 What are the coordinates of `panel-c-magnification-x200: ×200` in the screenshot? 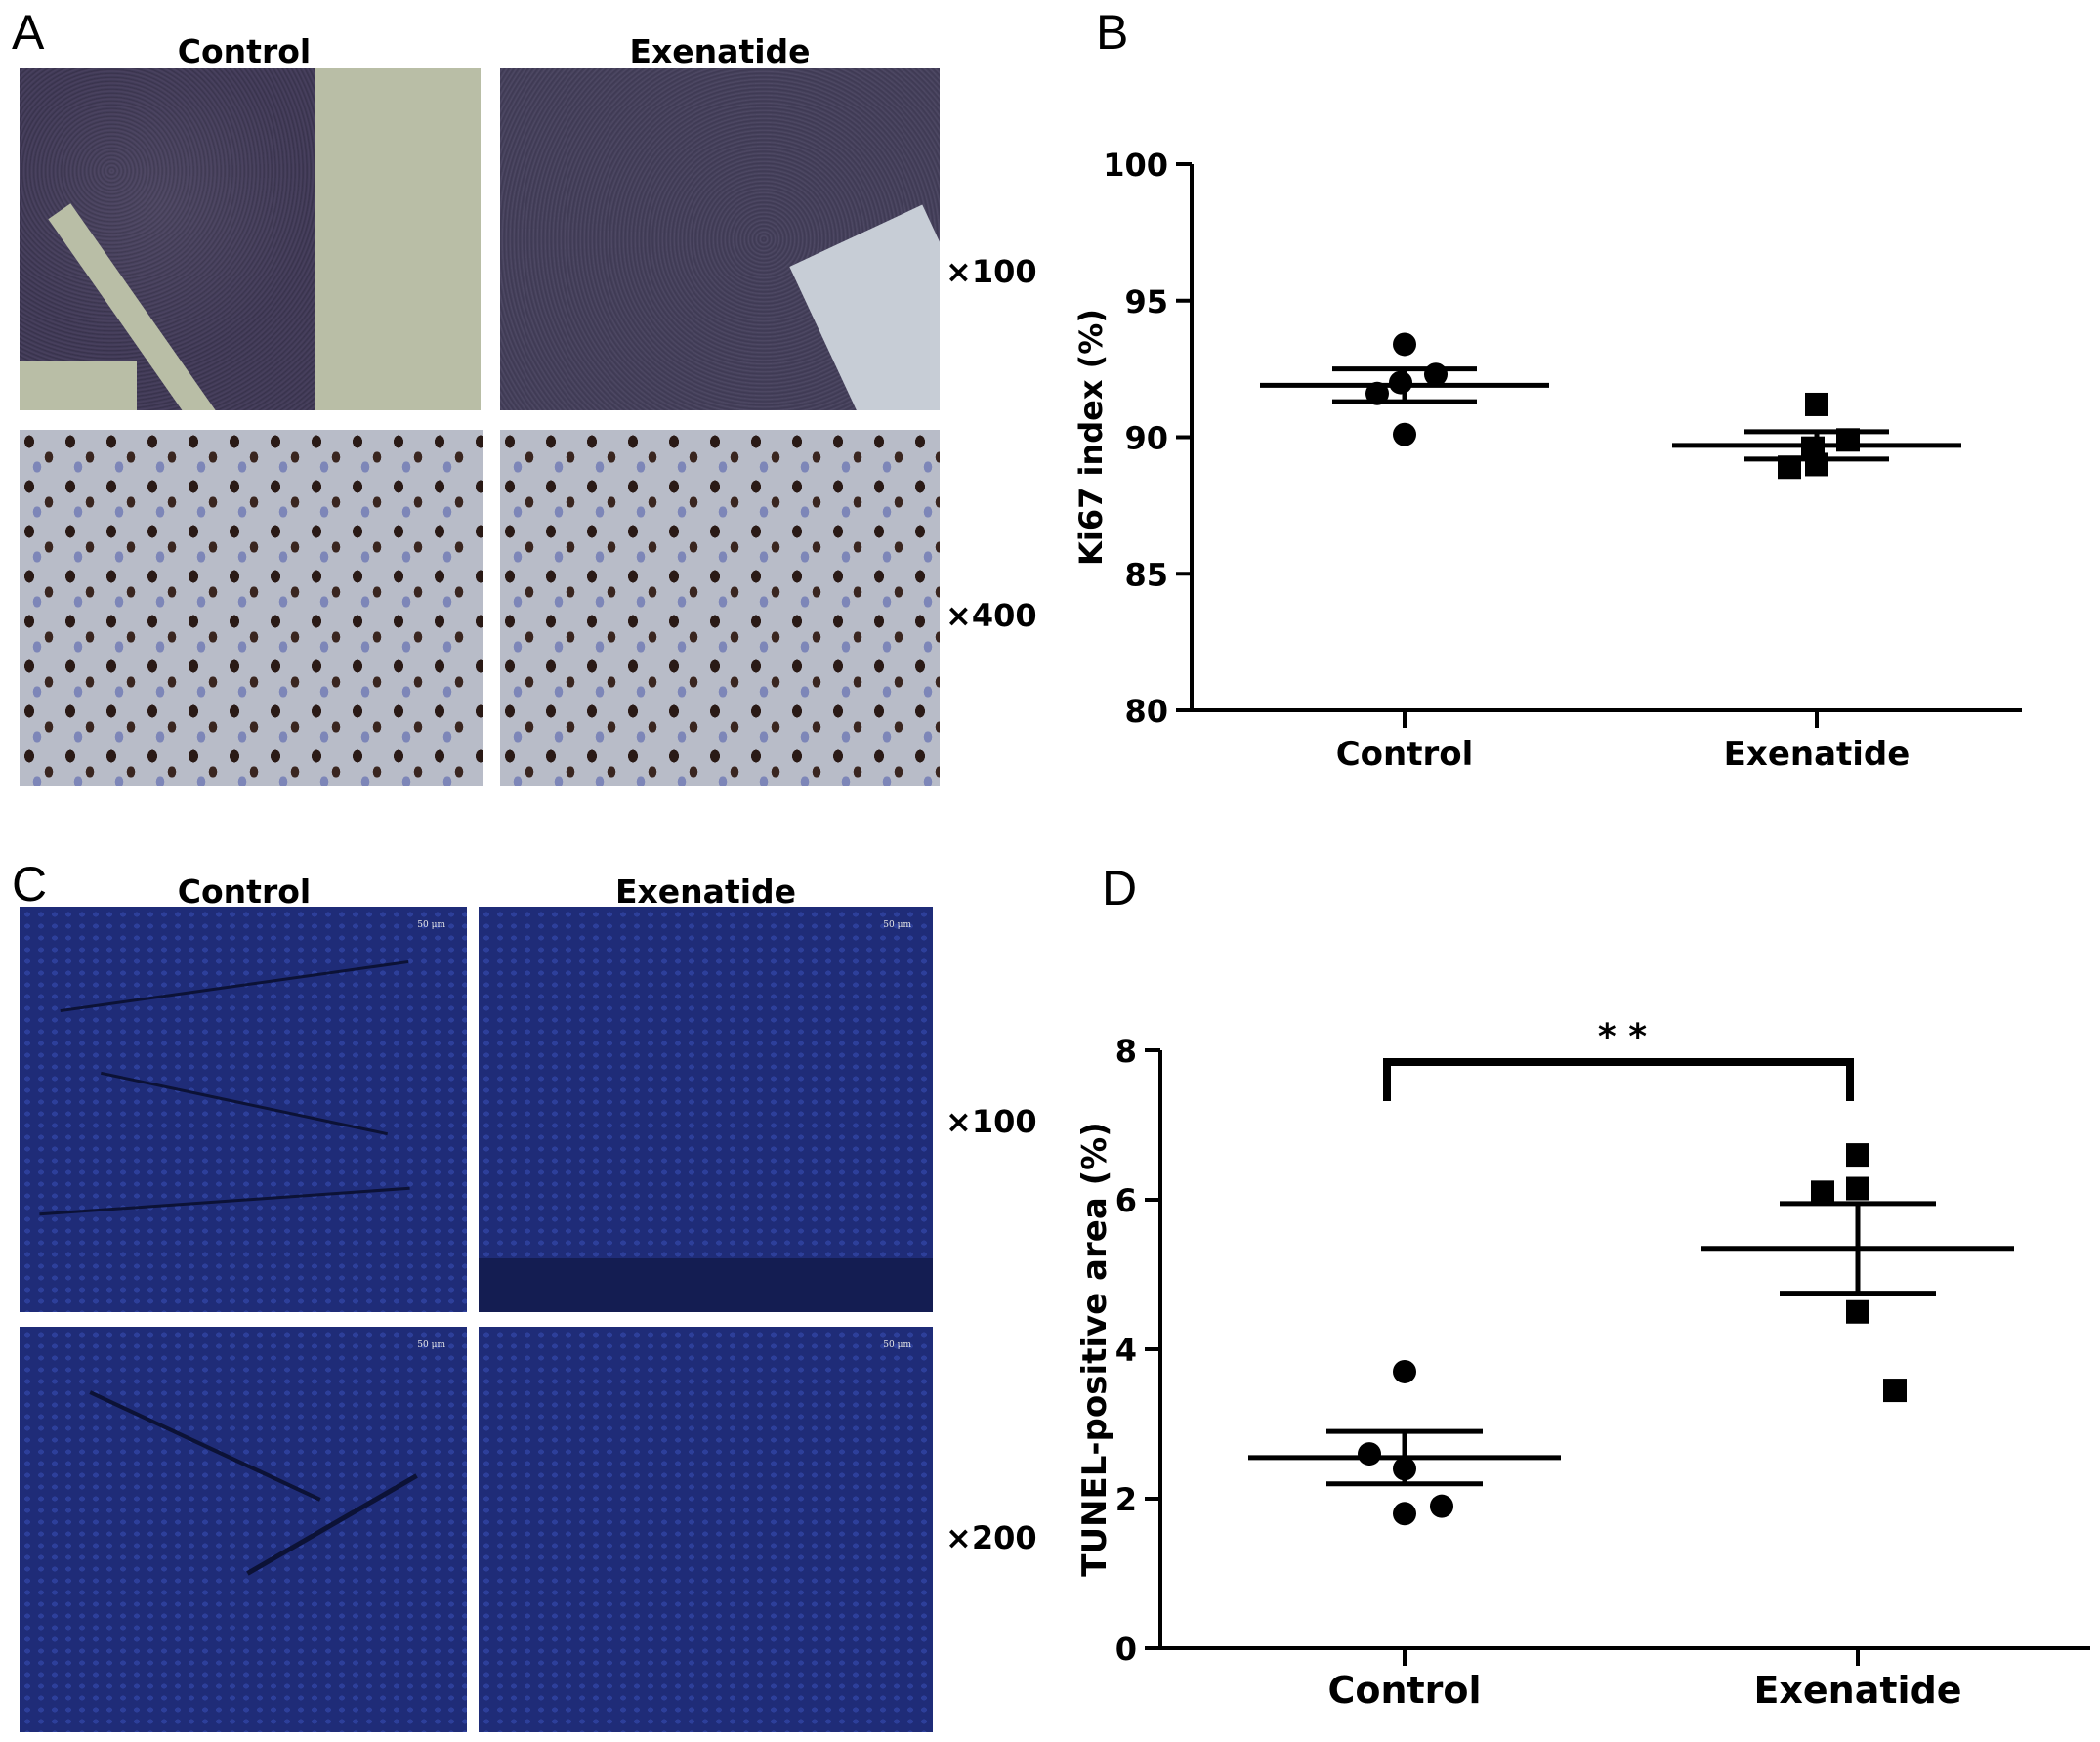 It's located at (991, 1537).